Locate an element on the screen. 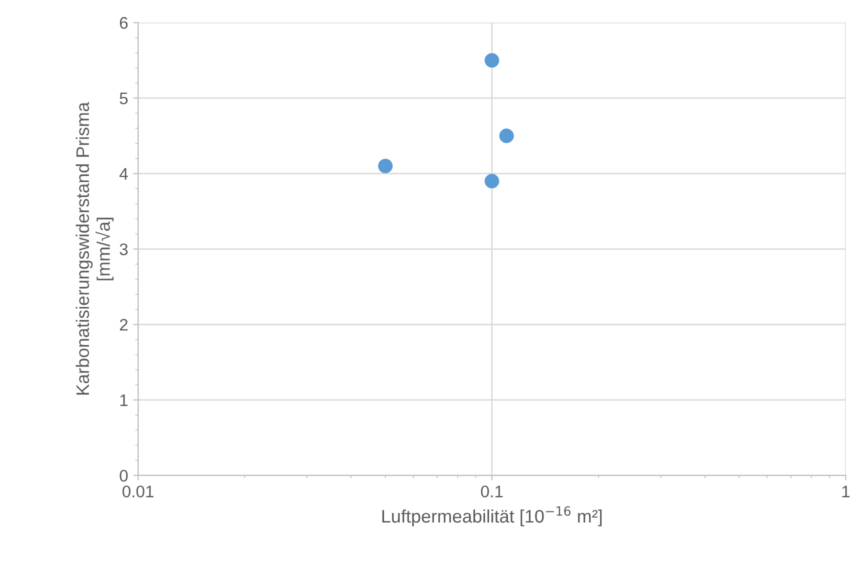 This screenshot has width=863, height=566. x-tick-label: 1 is located at coordinates (846, 492).